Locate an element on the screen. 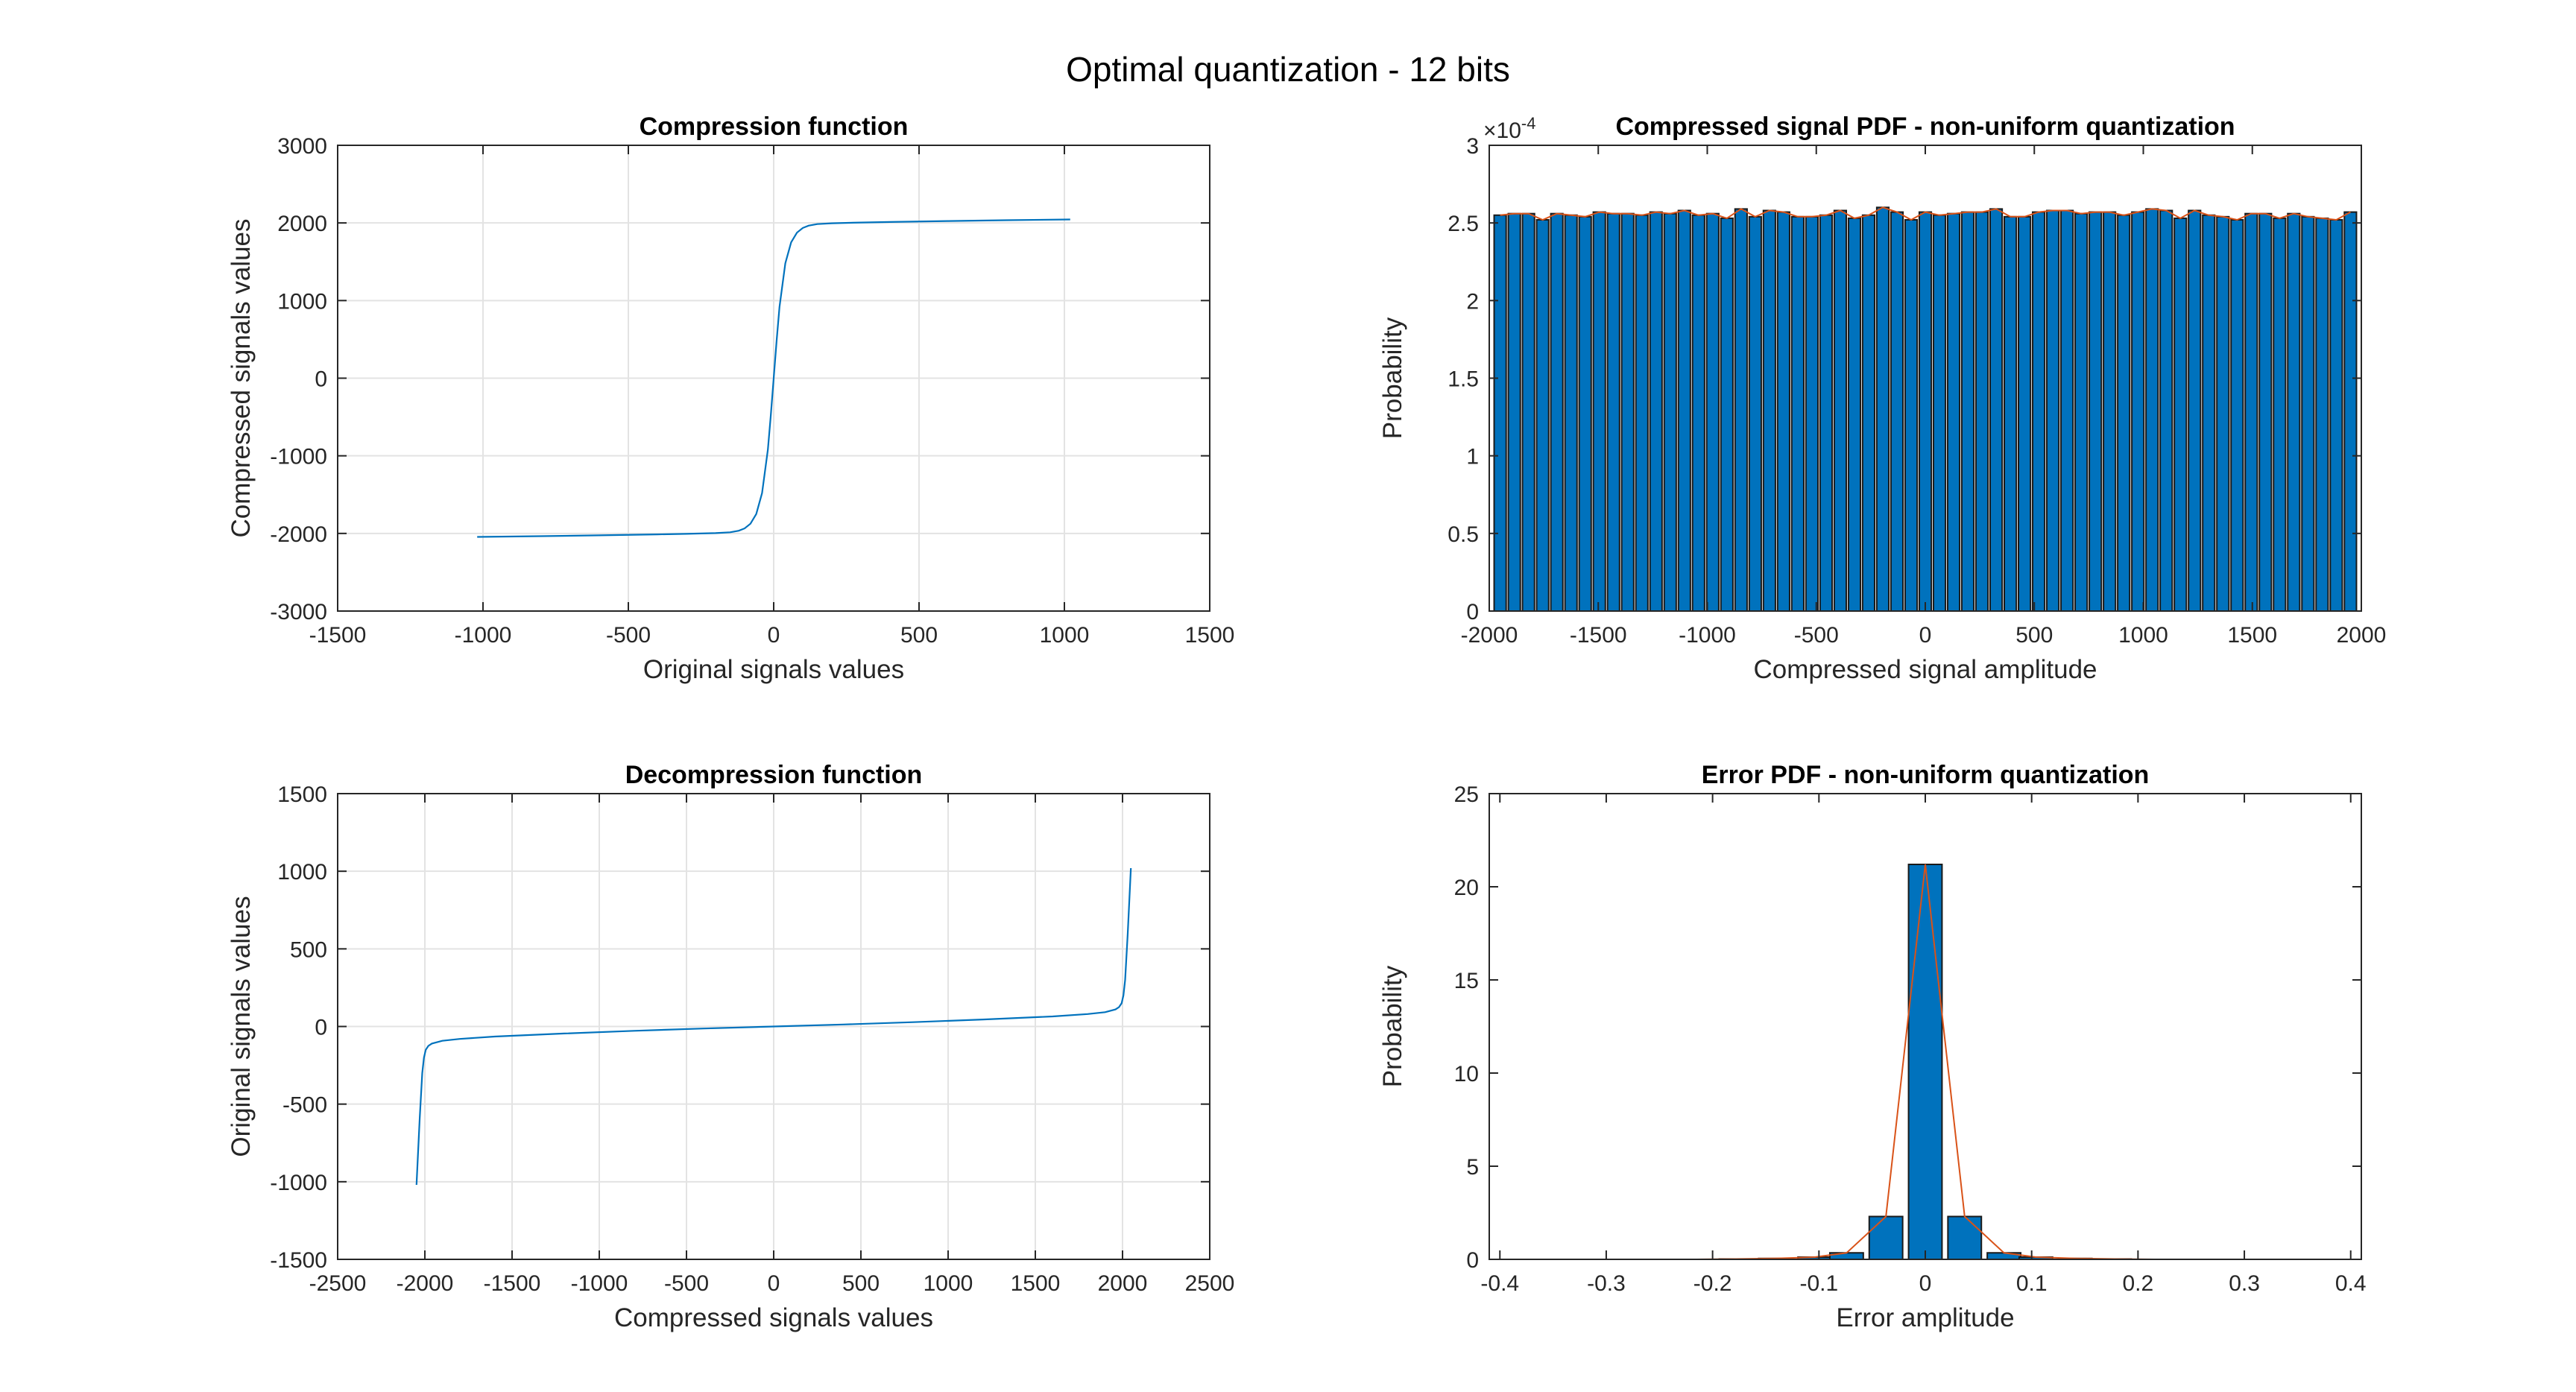 This screenshot has height=1392, width=2576. x-axis-label: Compressed signals values is located at coordinates (774, 1317).